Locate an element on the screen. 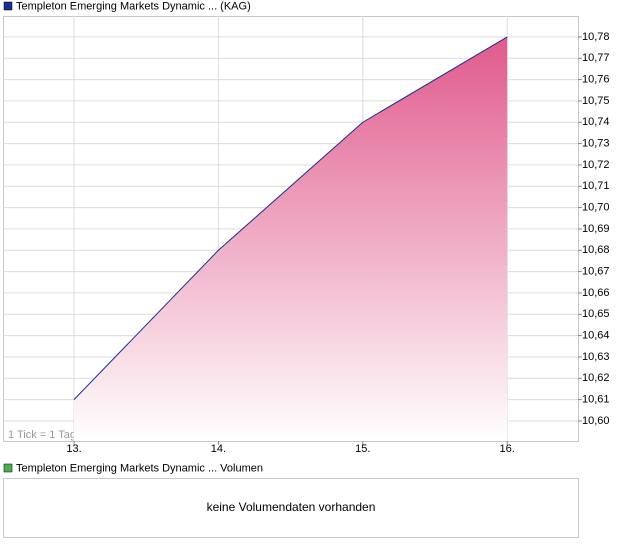  y-tick-label: 10,60 is located at coordinates (596, 421).